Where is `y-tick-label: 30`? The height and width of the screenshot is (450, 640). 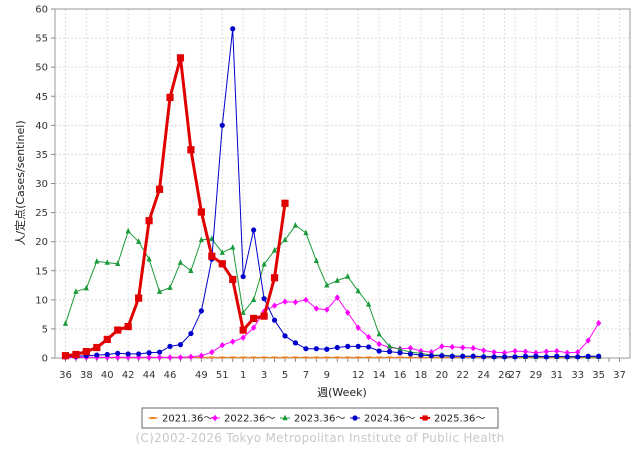 y-tick-label: 30 is located at coordinates (41, 184).